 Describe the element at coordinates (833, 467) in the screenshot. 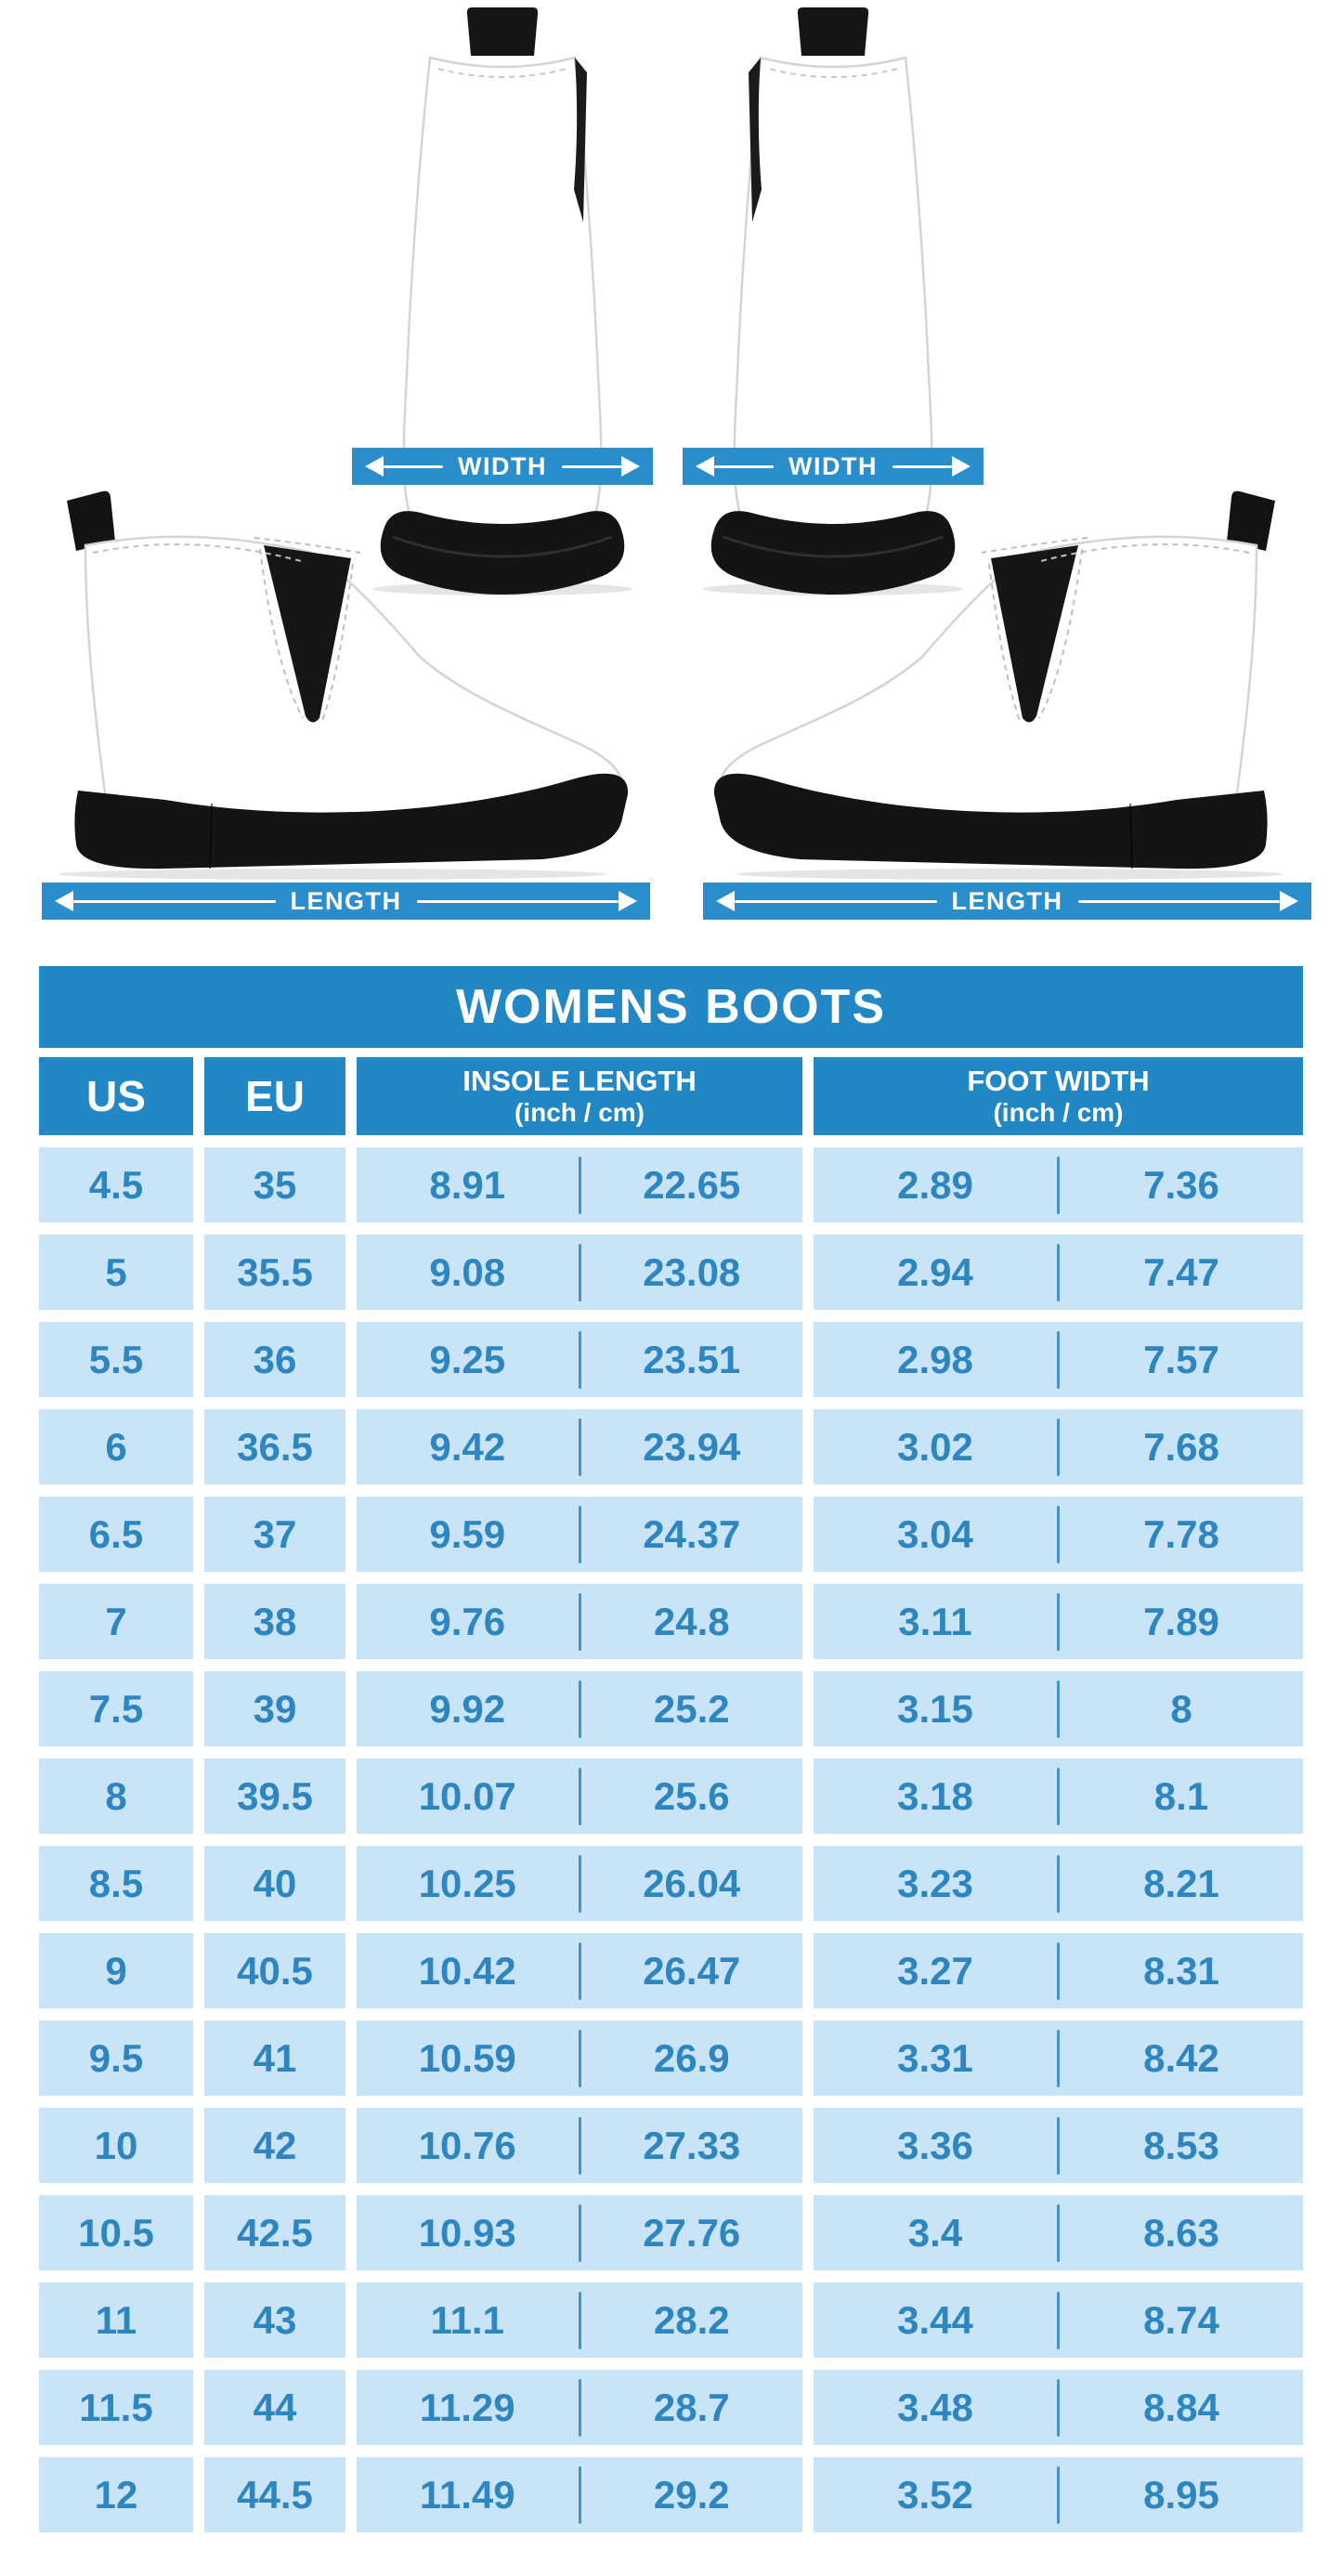

I see `width-measure-band-right: WIDTH` at that location.